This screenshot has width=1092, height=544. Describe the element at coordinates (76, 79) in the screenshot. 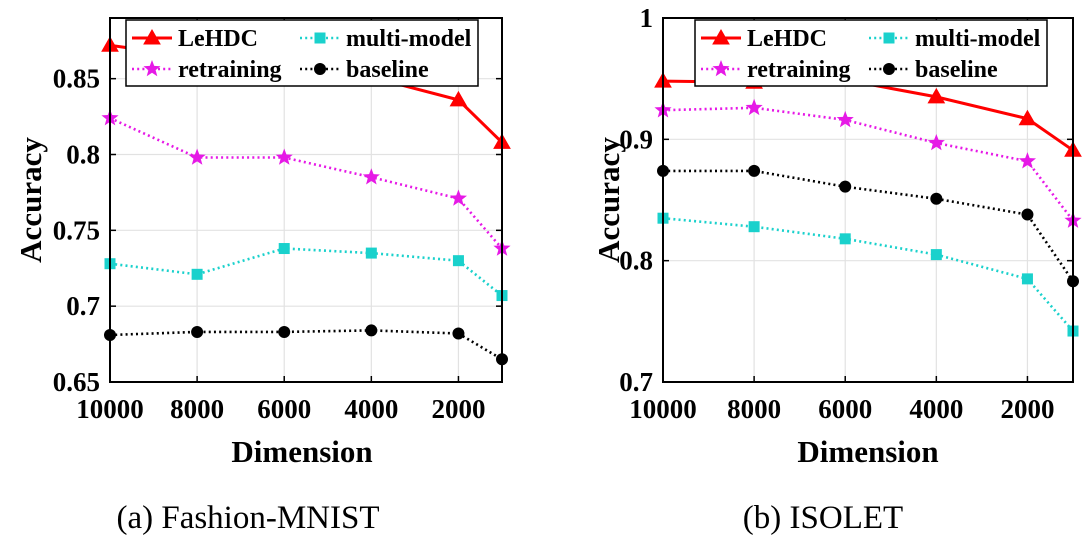

I see `y-tick-label: 0.85` at that location.